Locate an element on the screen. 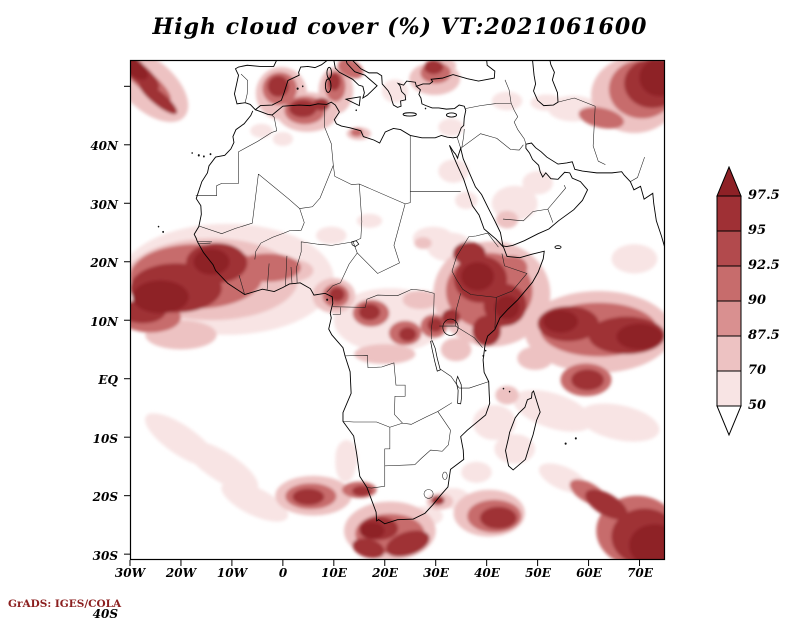 The image size is (800, 618). x-tick-label: 30W is located at coordinates (130, 573).